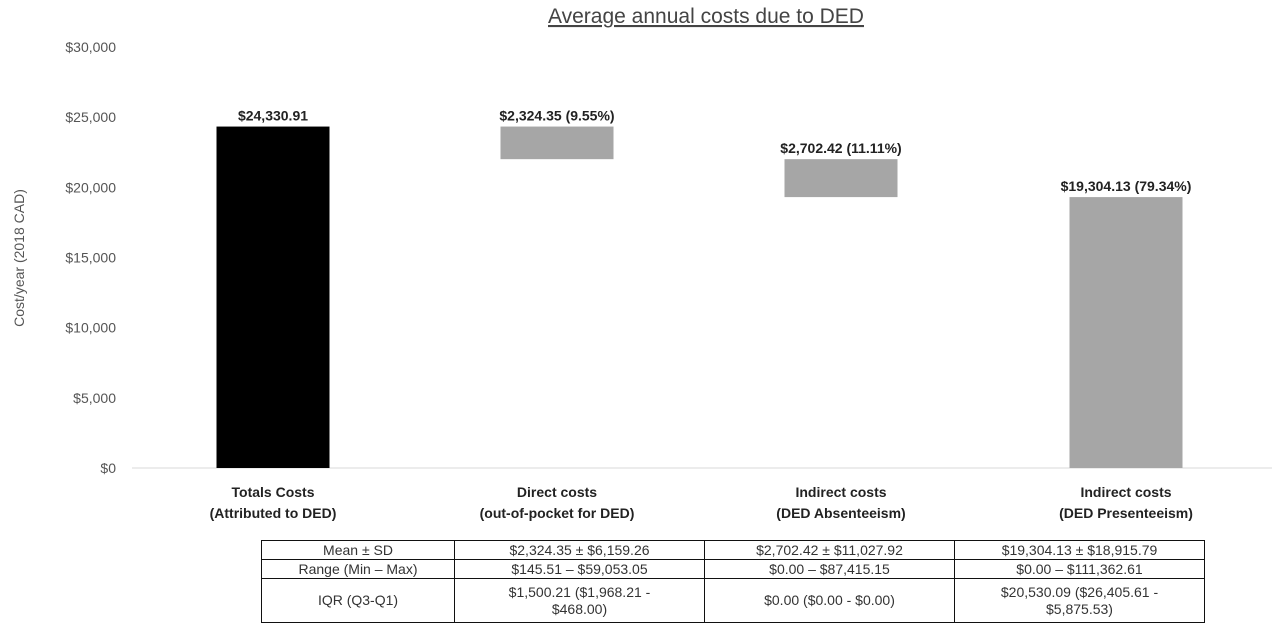 This screenshot has height=643, width=1280. I want to click on y-axis-label: Cost/year (2018 CAD), so click(19, 258).